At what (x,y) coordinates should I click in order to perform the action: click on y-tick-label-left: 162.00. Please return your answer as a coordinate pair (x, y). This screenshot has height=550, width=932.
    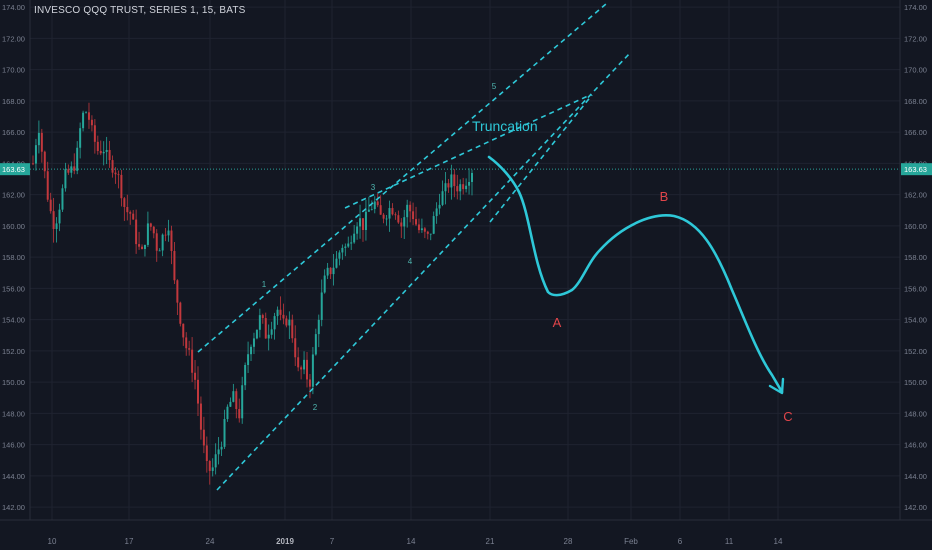
    Looking at the image, I should click on (13, 195).